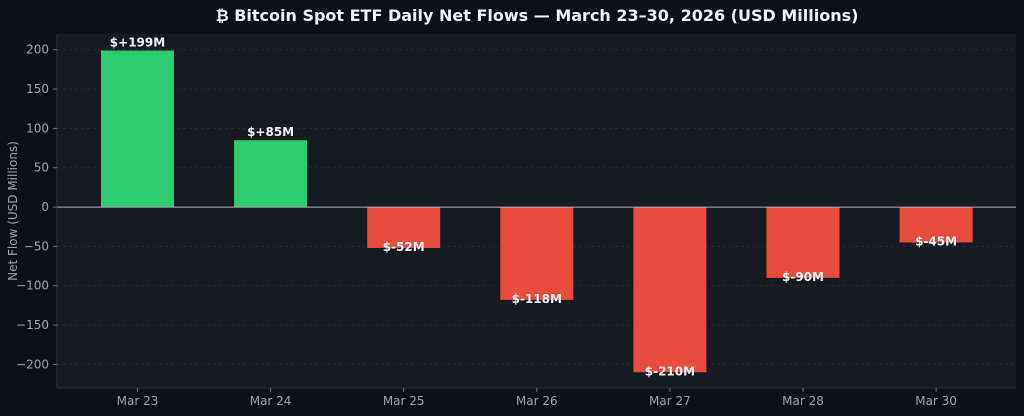 Image resolution: width=1024 pixels, height=416 pixels. I want to click on bar-data-label: $+85M, so click(270, 132).